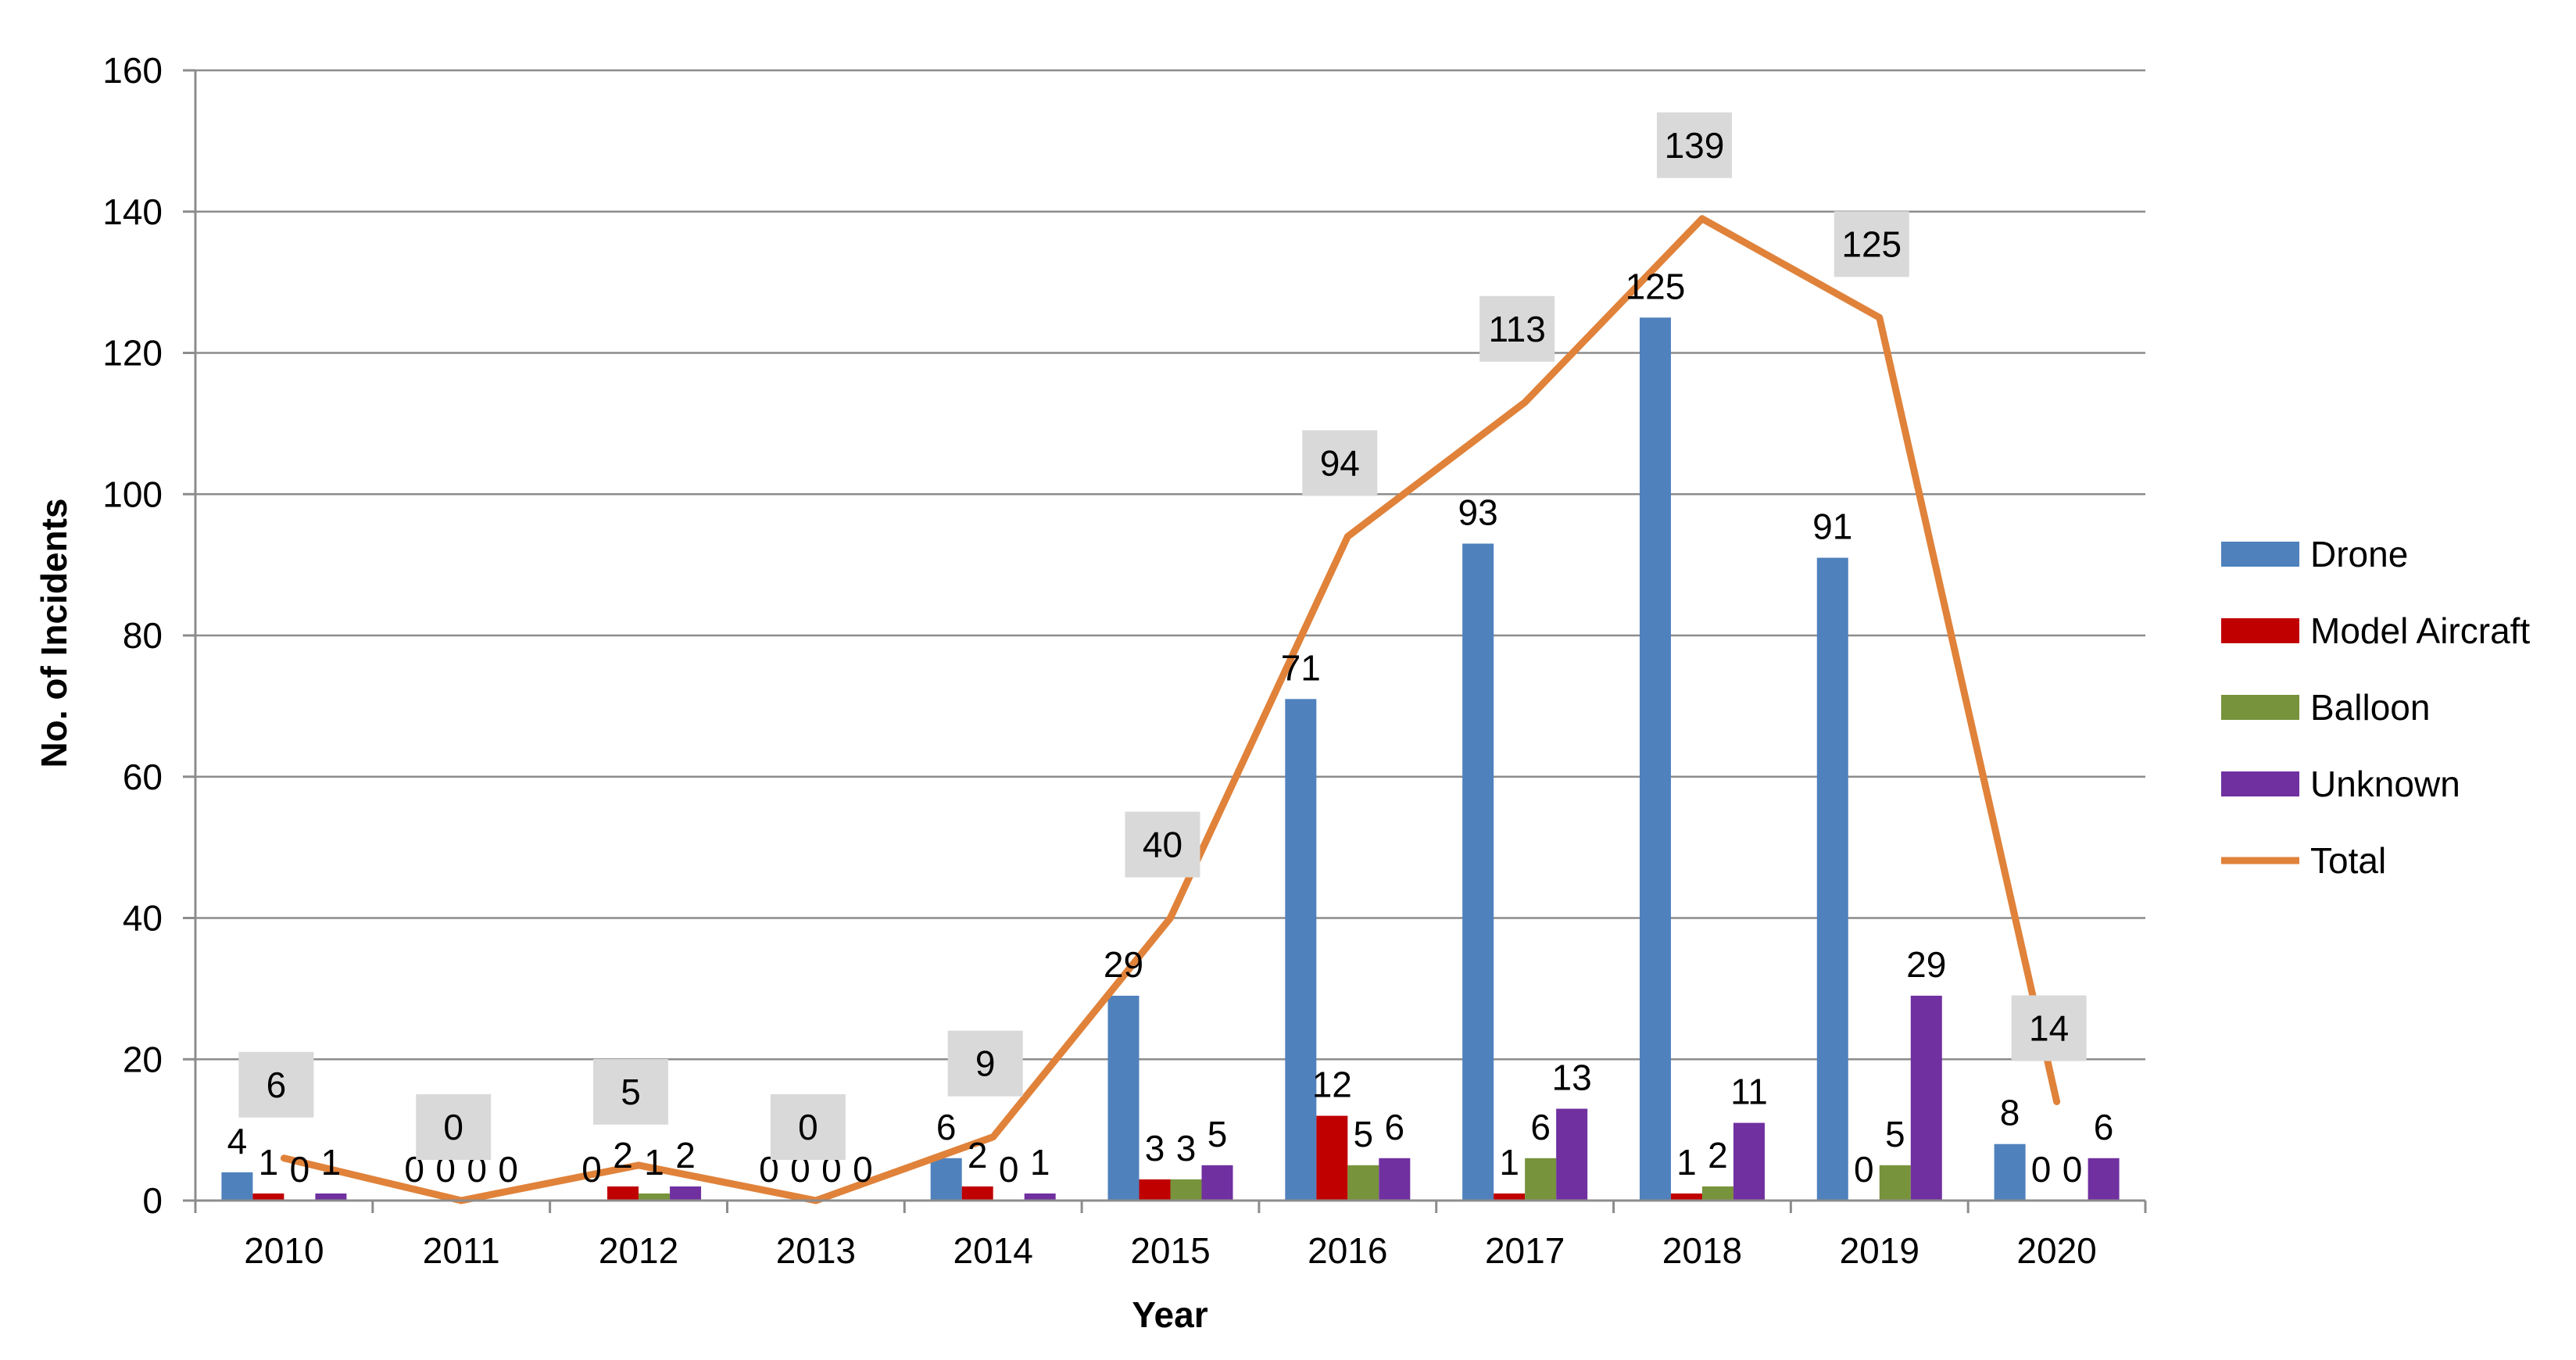  I want to click on legend-item-drone: Drone, so click(2314, 554).